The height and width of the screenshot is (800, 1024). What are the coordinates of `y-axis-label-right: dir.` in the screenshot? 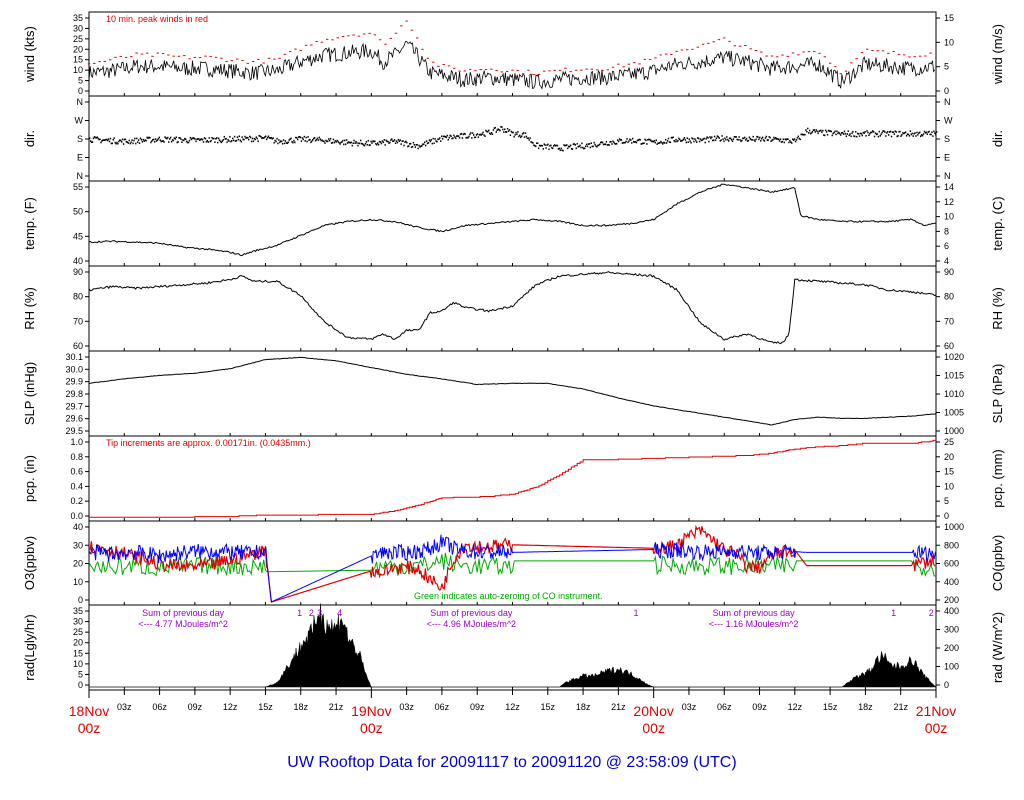 It's located at (997, 138).